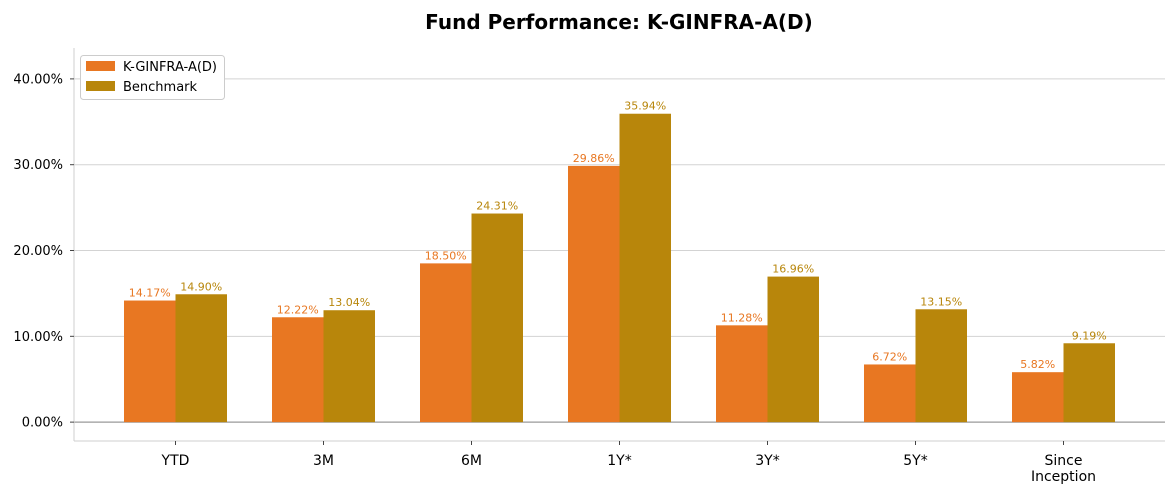 This screenshot has width=1175, height=500. I want to click on data-label: 13.04%, so click(349, 302).